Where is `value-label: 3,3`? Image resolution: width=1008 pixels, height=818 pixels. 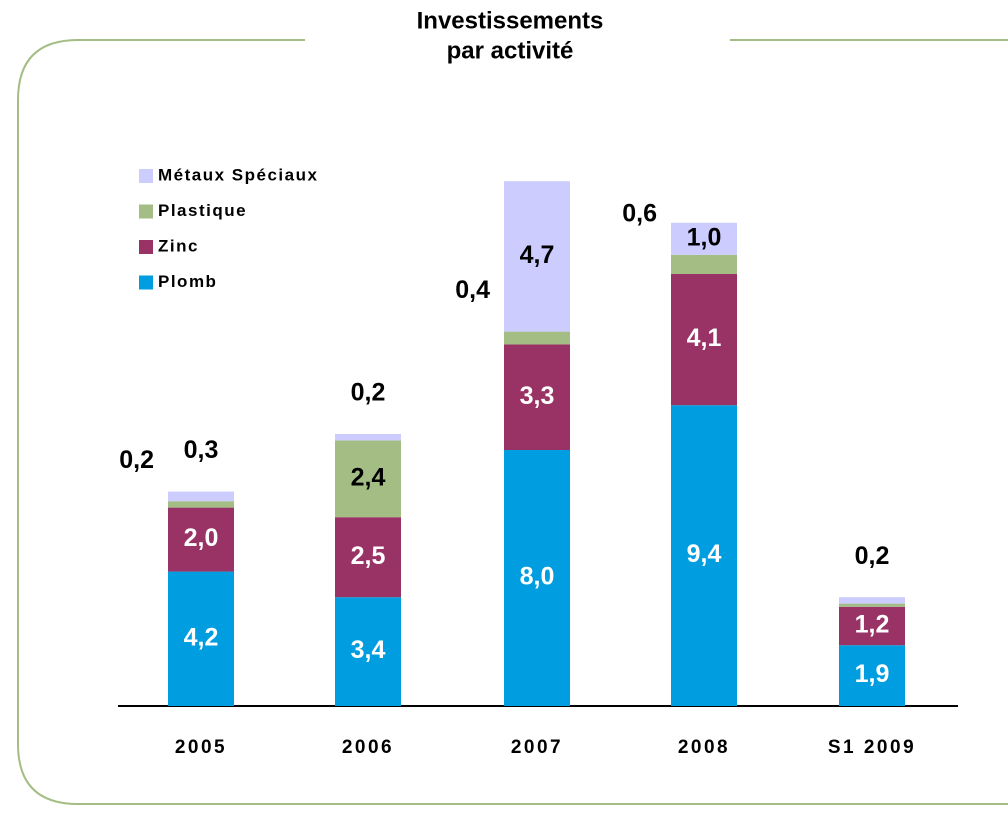 value-label: 3,3 is located at coordinates (537, 396).